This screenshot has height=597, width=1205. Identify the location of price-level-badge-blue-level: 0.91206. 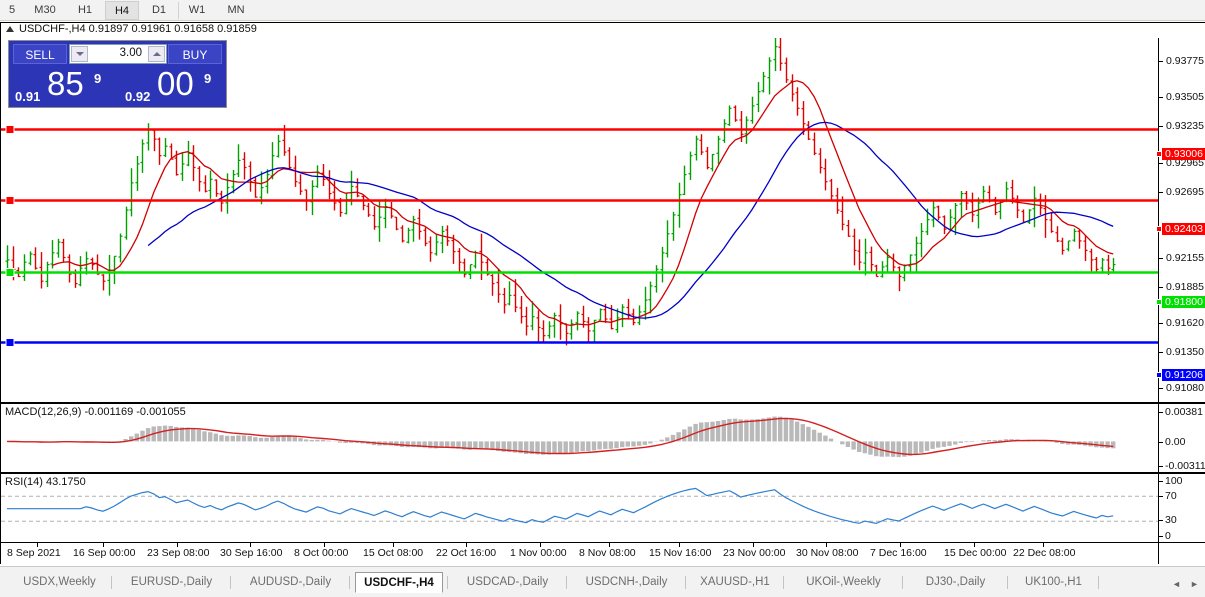
(1183, 375).